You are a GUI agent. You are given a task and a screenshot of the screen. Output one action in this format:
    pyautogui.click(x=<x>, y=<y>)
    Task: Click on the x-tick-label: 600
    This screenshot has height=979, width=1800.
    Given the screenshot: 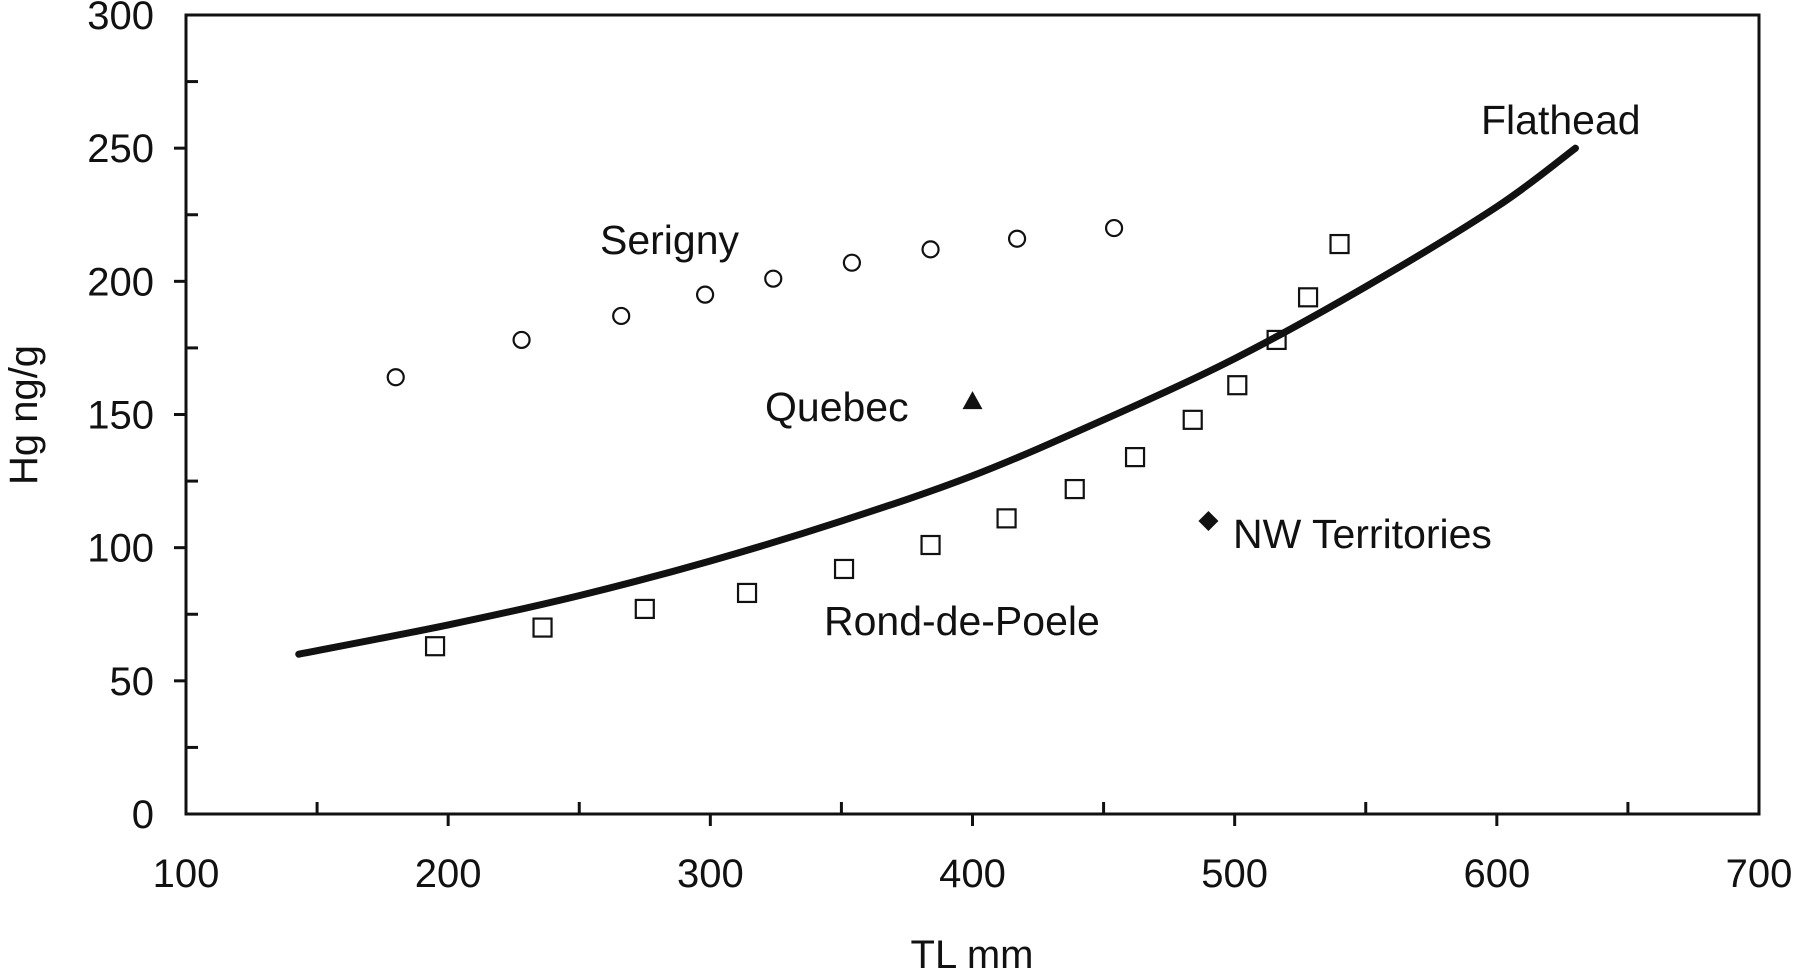 What is the action you would take?
    pyautogui.click(x=1496, y=874)
    